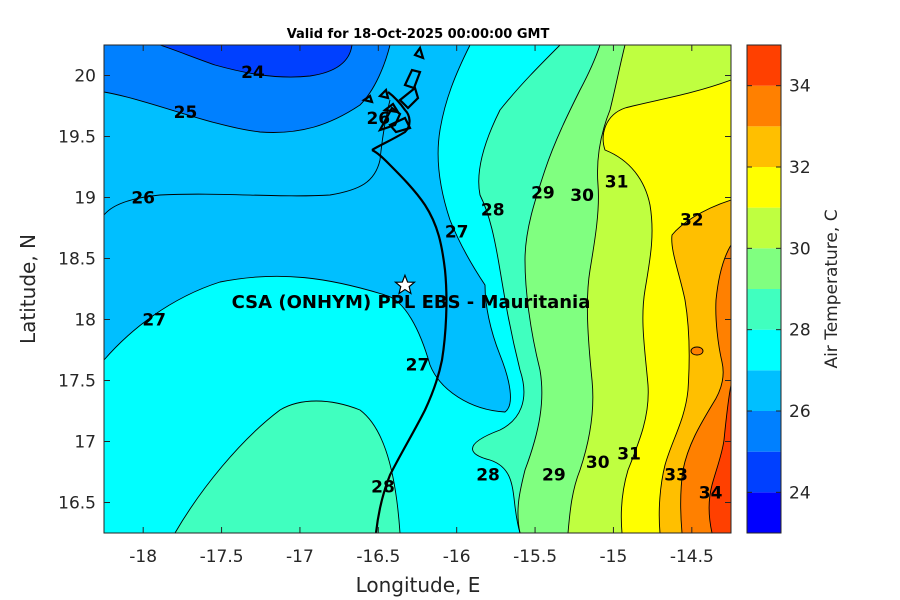  Describe the element at coordinates (253, 73) in the screenshot. I see `contour-label: 24` at that location.